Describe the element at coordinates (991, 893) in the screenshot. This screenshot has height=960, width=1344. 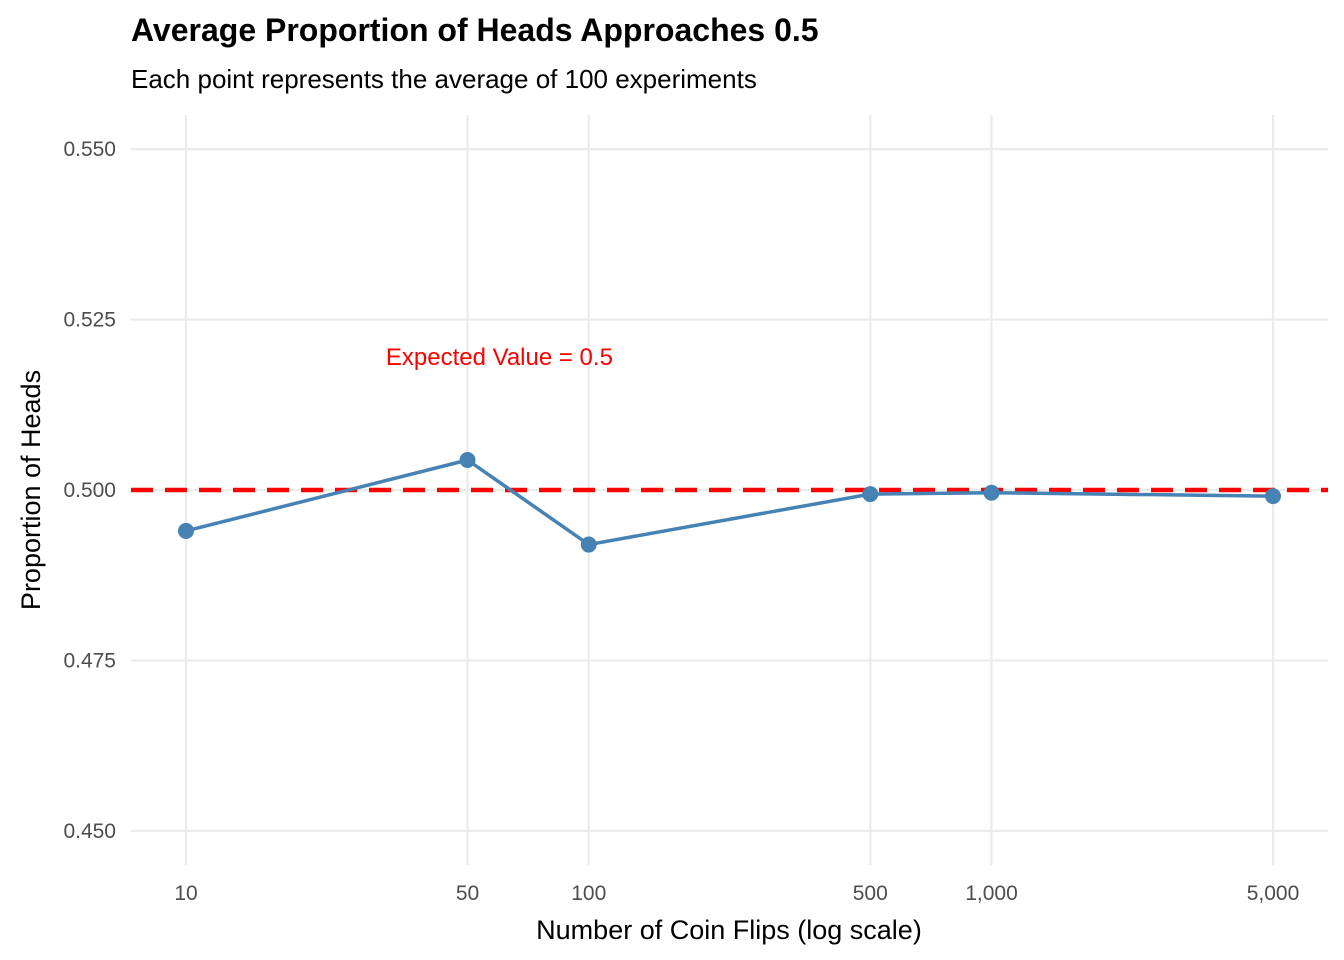
I see `x-tick-label: 1,000` at that location.